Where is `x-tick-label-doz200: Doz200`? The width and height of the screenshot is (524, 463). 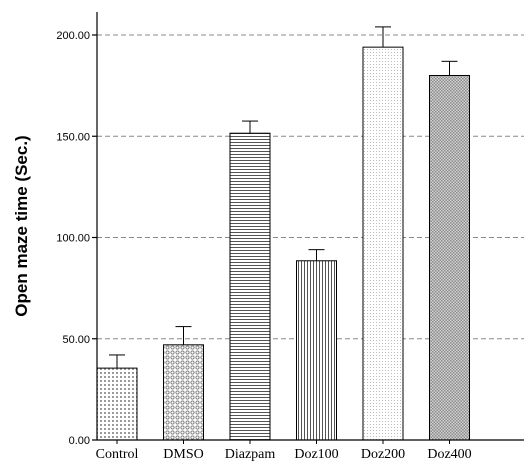 x-tick-label-doz200: Doz200 is located at coordinates (383, 454).